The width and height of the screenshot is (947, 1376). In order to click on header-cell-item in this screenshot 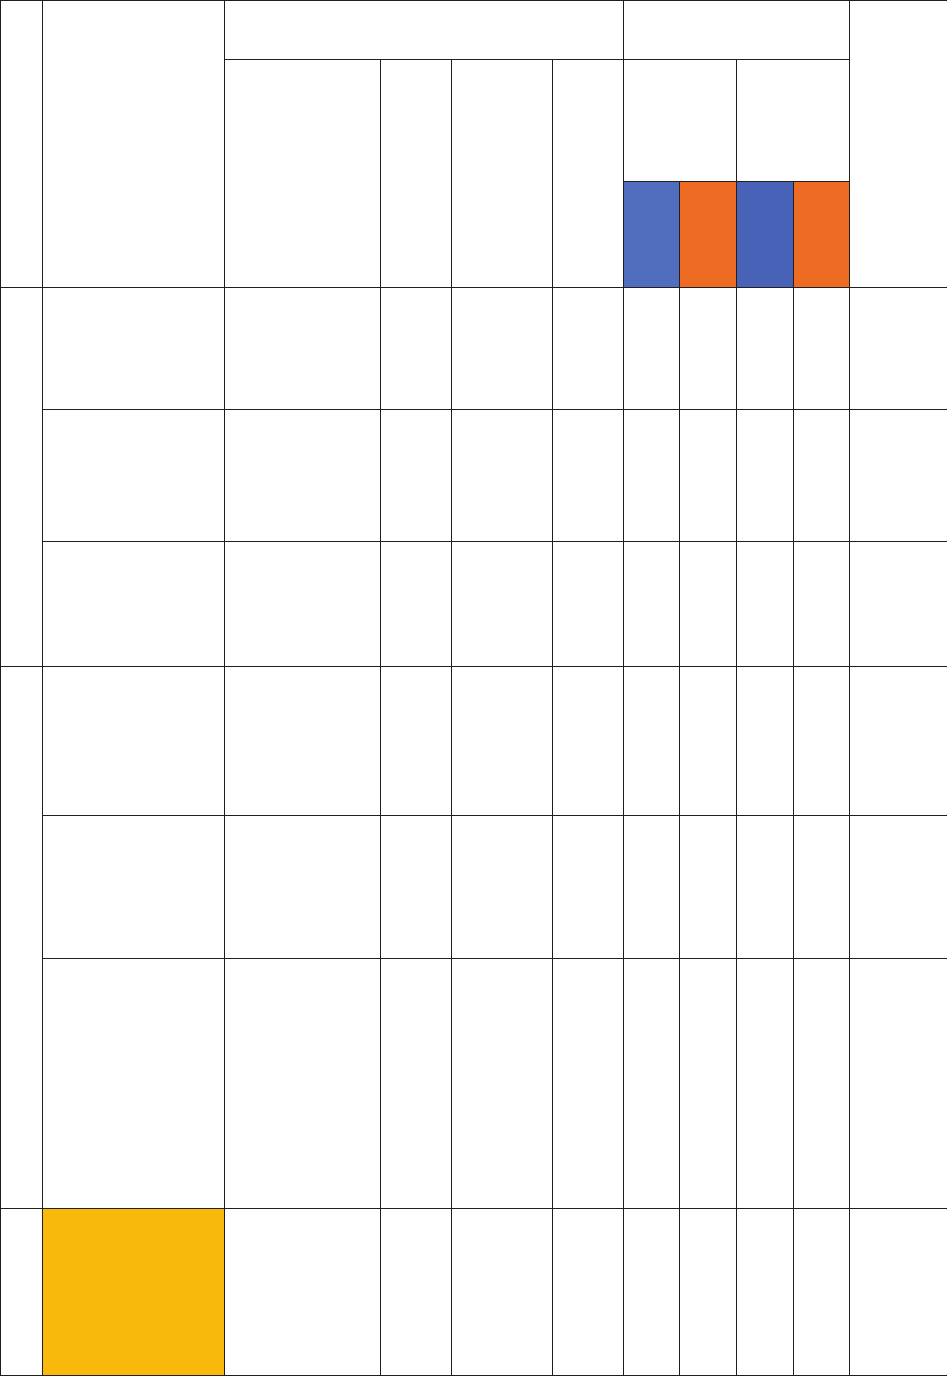, I will do `click(133, 144)`.